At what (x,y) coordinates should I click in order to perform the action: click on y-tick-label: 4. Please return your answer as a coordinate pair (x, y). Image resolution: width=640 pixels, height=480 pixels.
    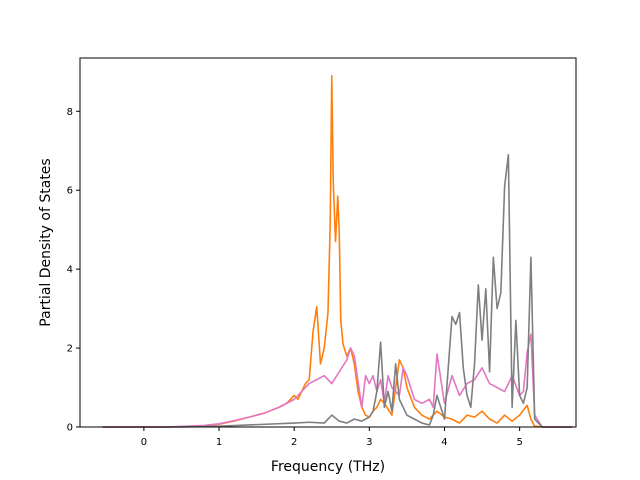
    Looking at the image, I should click on (70, 270).